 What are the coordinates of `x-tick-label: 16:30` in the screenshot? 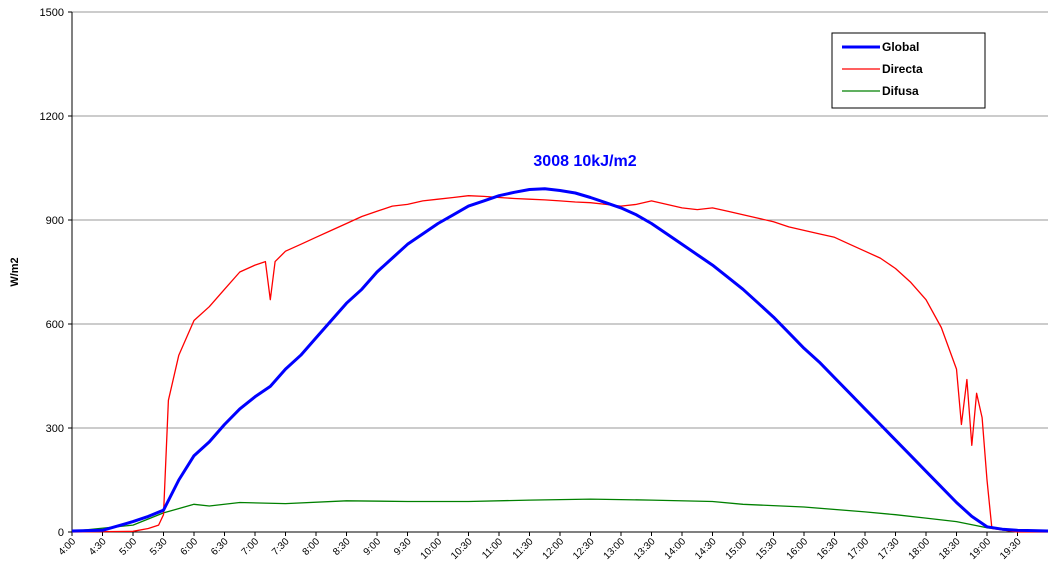 It's located at (828, 549).